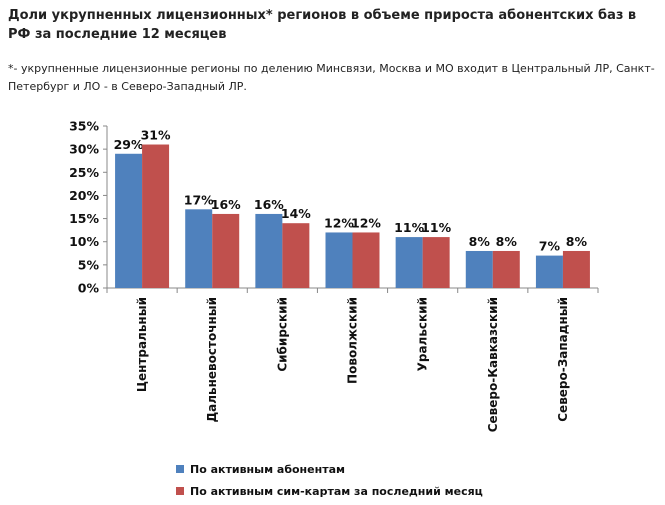  Describe the element at coordinates (282, 334) in the screenshot. I see `x-tick-label: Сибирский` at that location.